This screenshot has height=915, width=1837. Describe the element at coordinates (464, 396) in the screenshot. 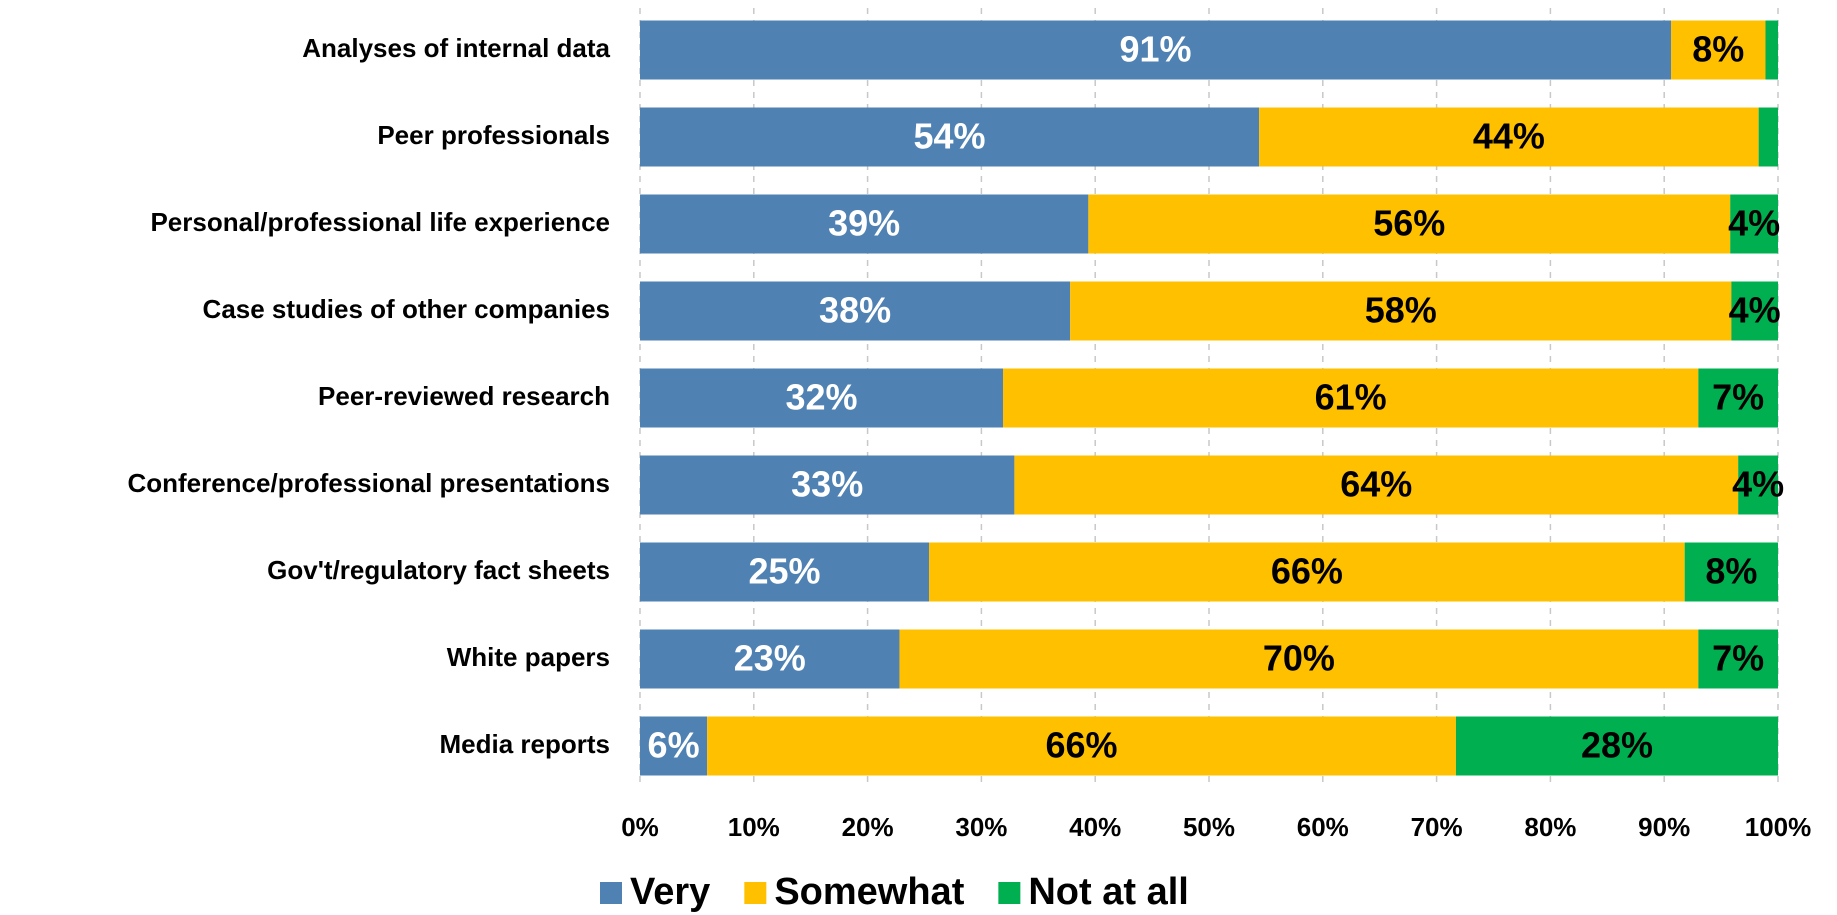

I see `category-label: Peer-reviewed research` at that location.